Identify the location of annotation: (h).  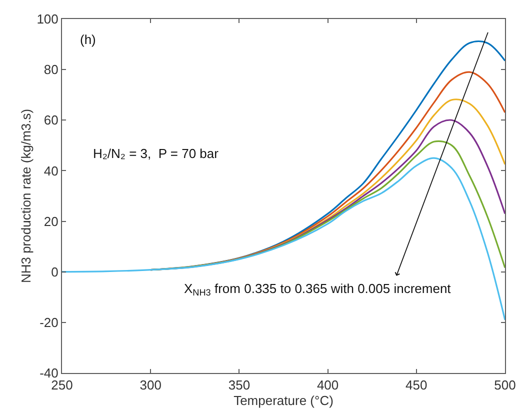
(88, 39).